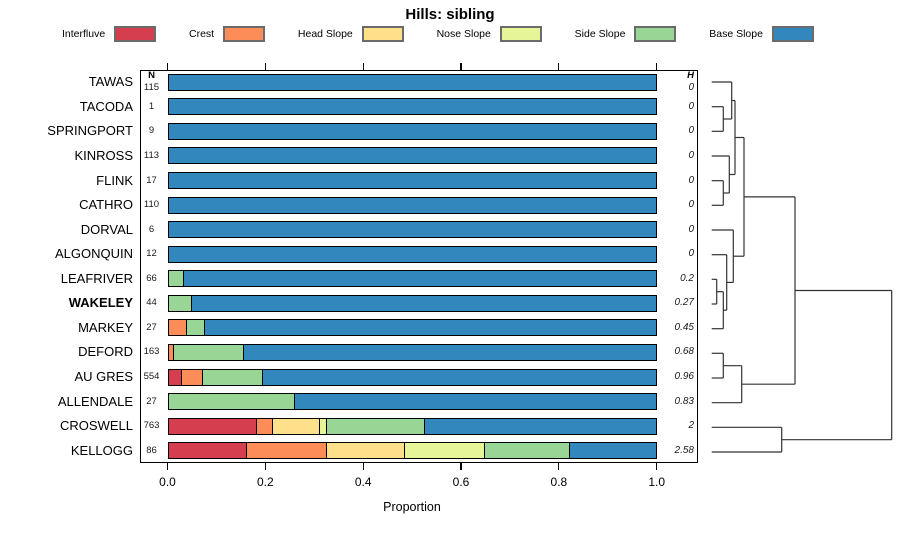 This screenshot has width=900, height=540. Describe the element at coordinates (684, 352) in the screenshot. I see `h-value: 0.68` at that location.